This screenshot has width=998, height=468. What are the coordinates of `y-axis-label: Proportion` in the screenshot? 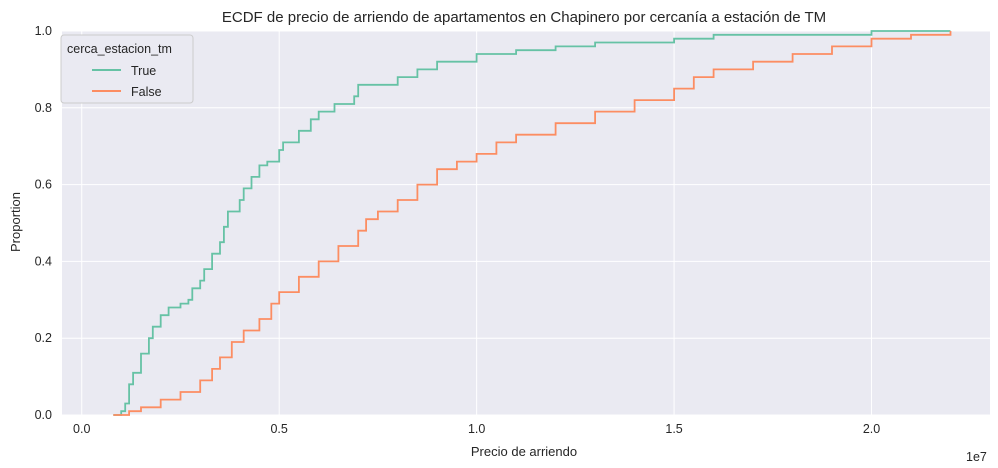 It's located at (15, 222).